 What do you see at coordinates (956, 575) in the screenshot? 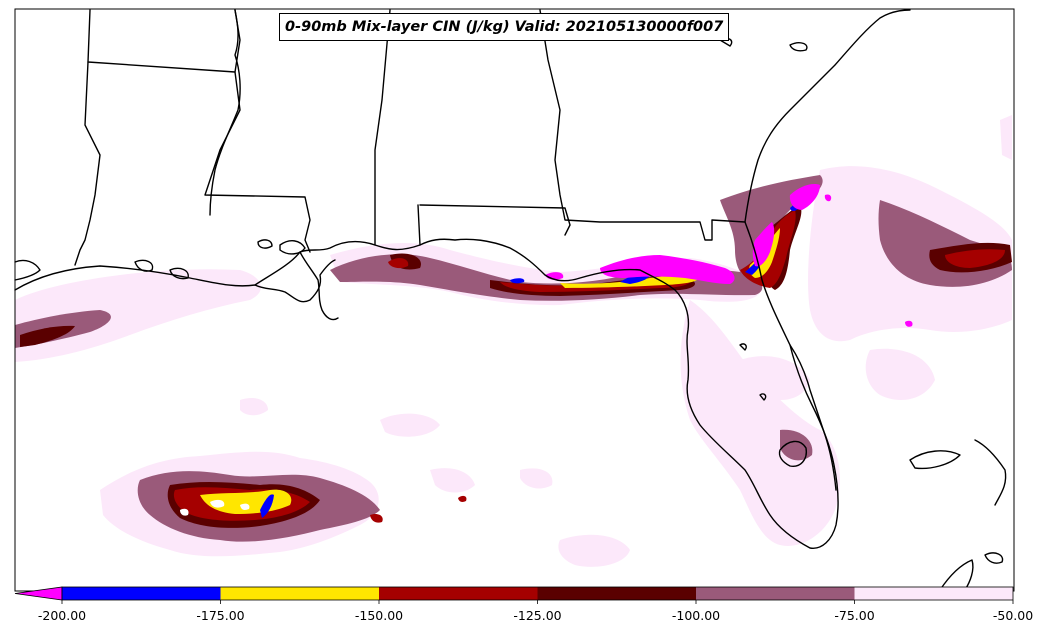
I see `cuba-coast` at bounding box center [956, 575].